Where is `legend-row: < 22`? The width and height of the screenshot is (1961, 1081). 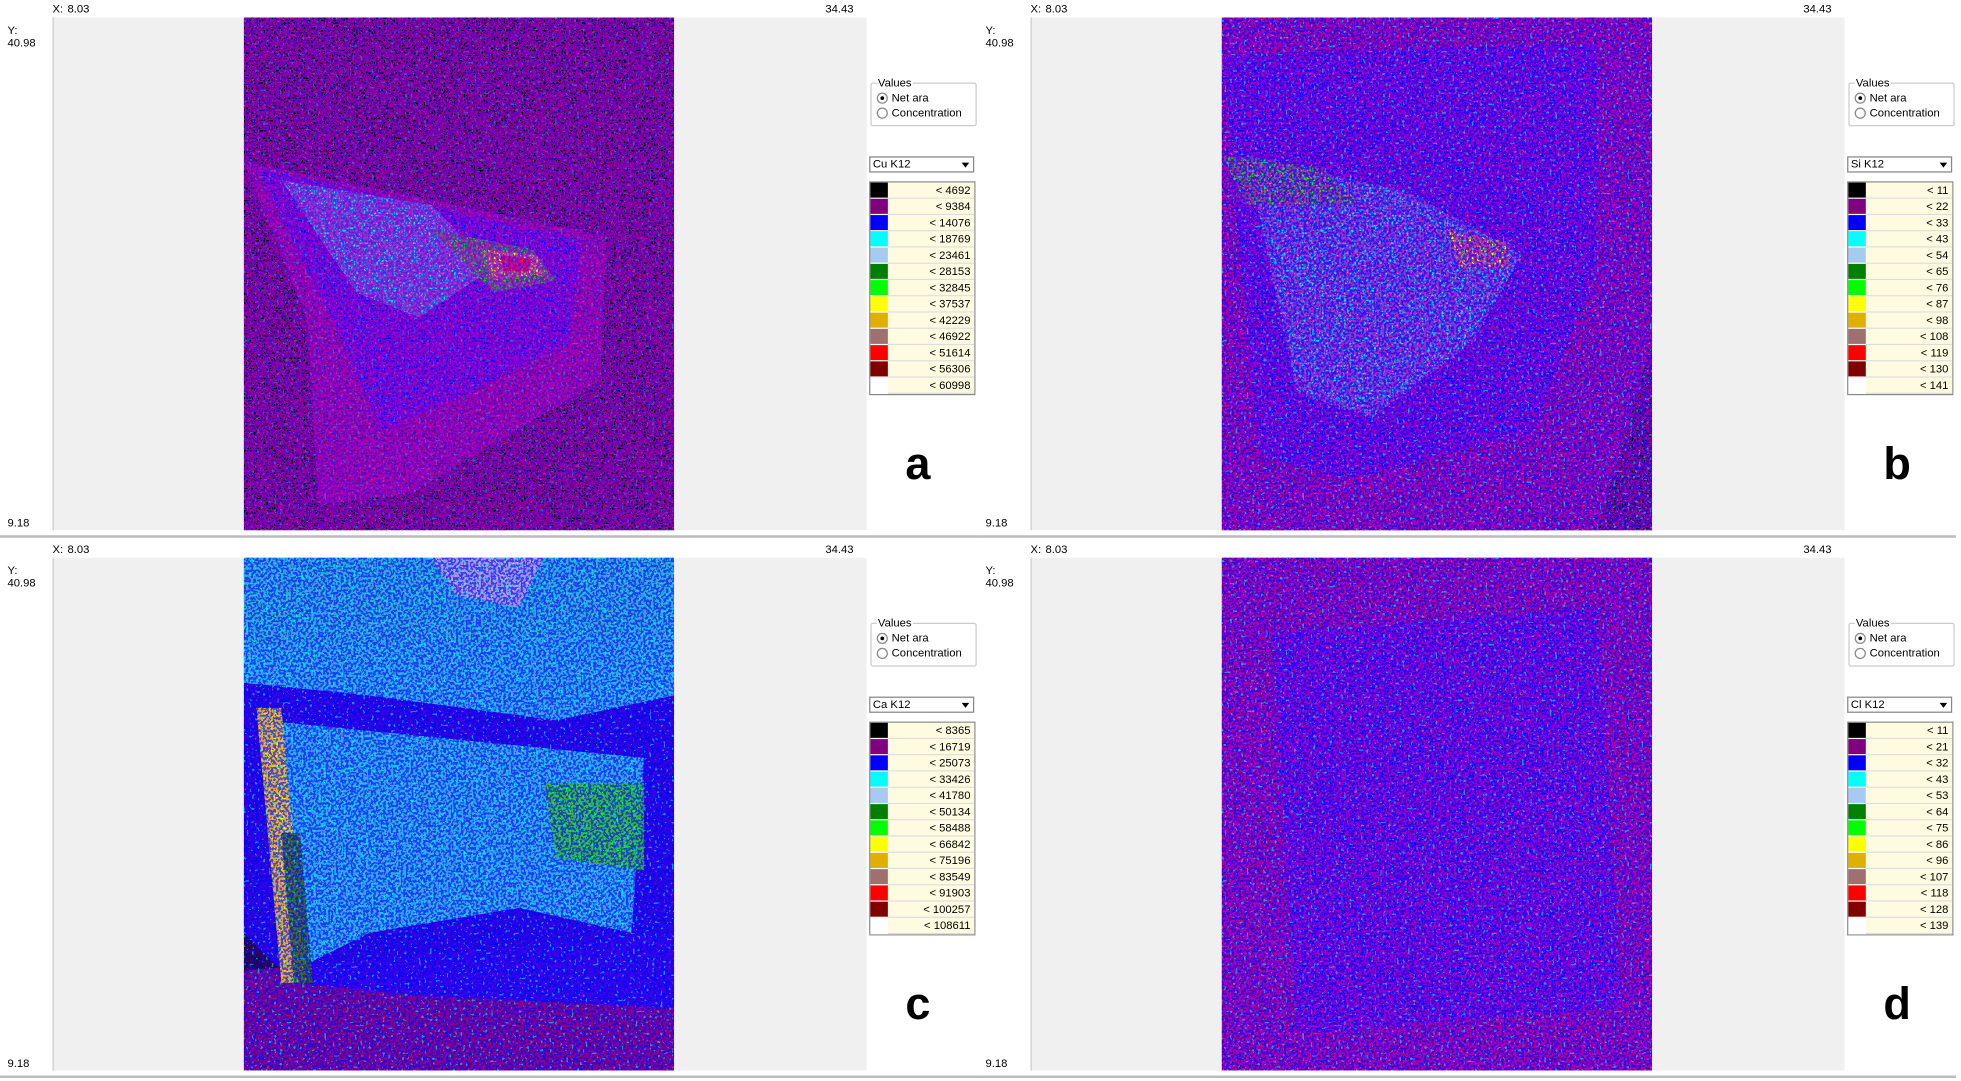
legend-row: < 22 is located at coordinates (1900, 207).